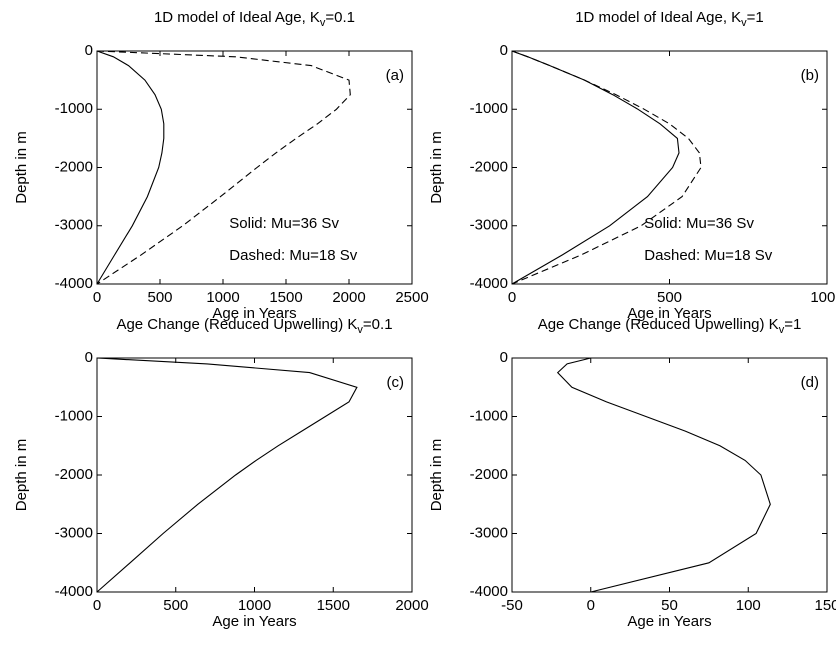 This screenshot has height=666, width=836. Describe the element at coordinates (748, 605) in the screenshot. I see `x-tick-label: 100` at that location.